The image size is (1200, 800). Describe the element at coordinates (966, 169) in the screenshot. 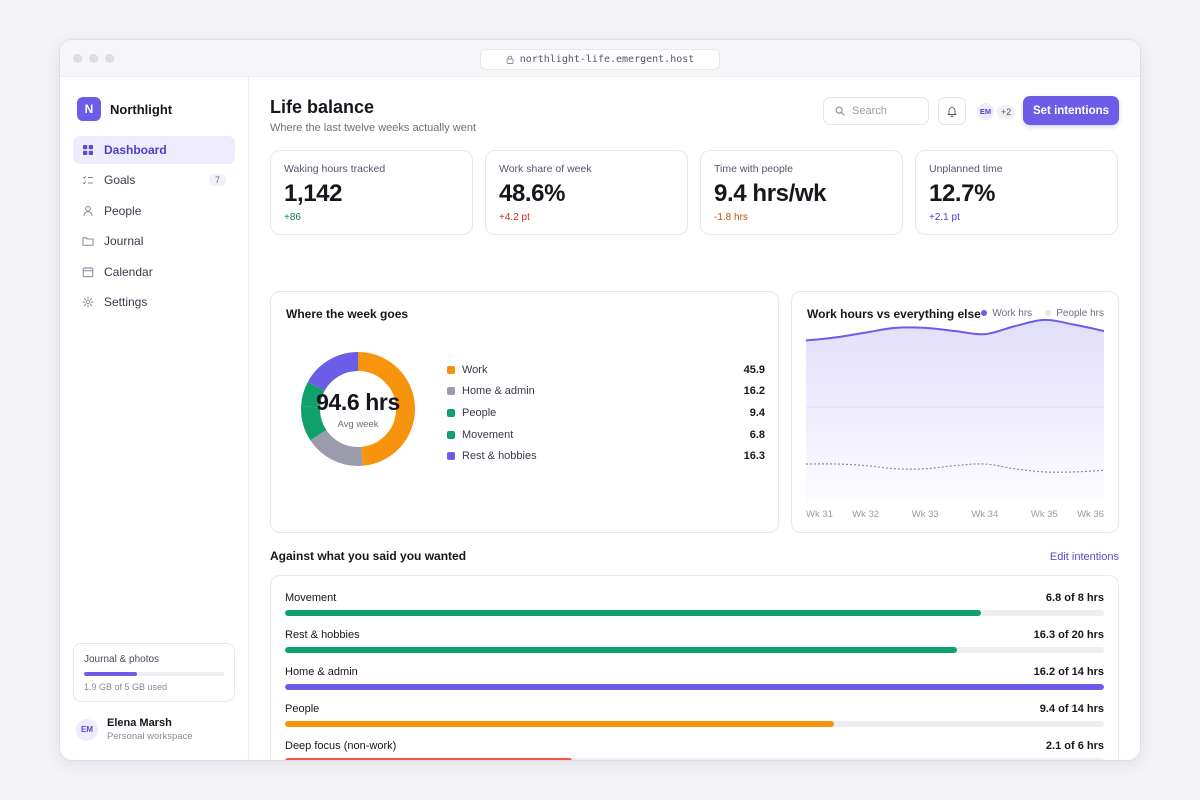

I see `kpi-label: Unplanned time` at that location.